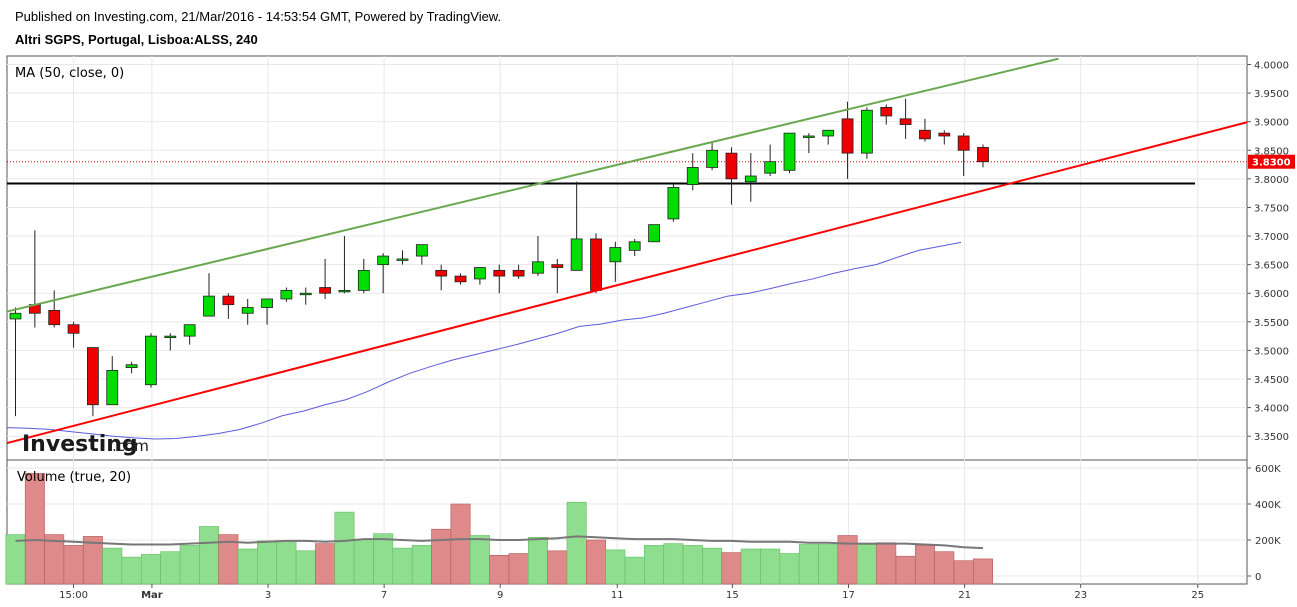 This screenshot has width=1297, height=607. What do you see at coordinates (1271, 294) in the screenshot?
I see `price-tick-label: 3.6000` at bounding box center [1271, 294].